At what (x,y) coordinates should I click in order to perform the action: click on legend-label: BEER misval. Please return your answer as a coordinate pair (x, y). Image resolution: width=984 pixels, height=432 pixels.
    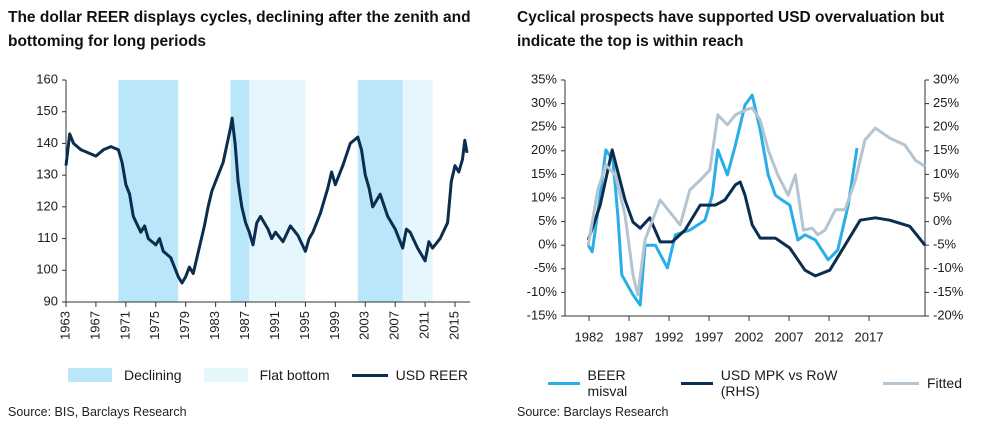
    Looking at the image, I should click on (607, 383).